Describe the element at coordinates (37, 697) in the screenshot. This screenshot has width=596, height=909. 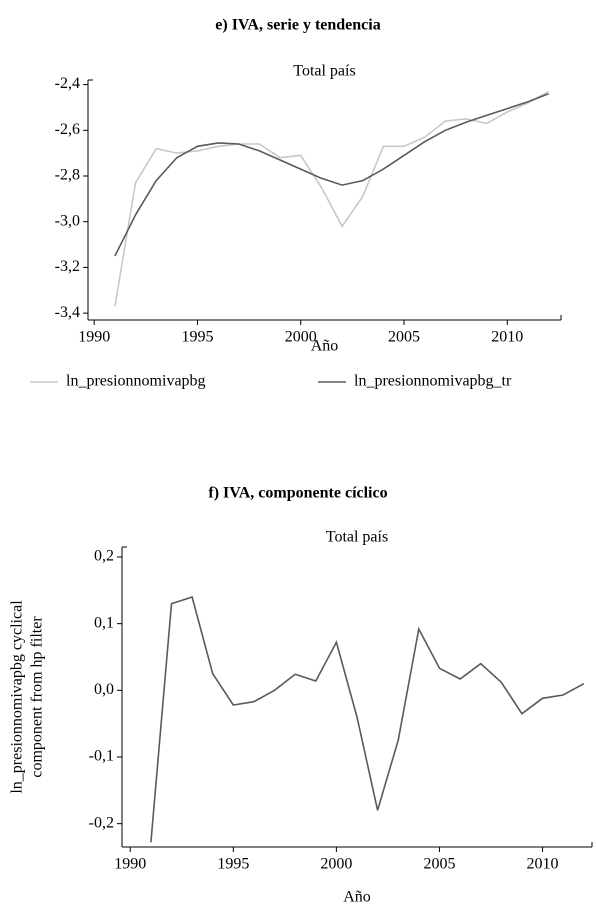
I see `y-axis-label: component from hp filter` at that location.